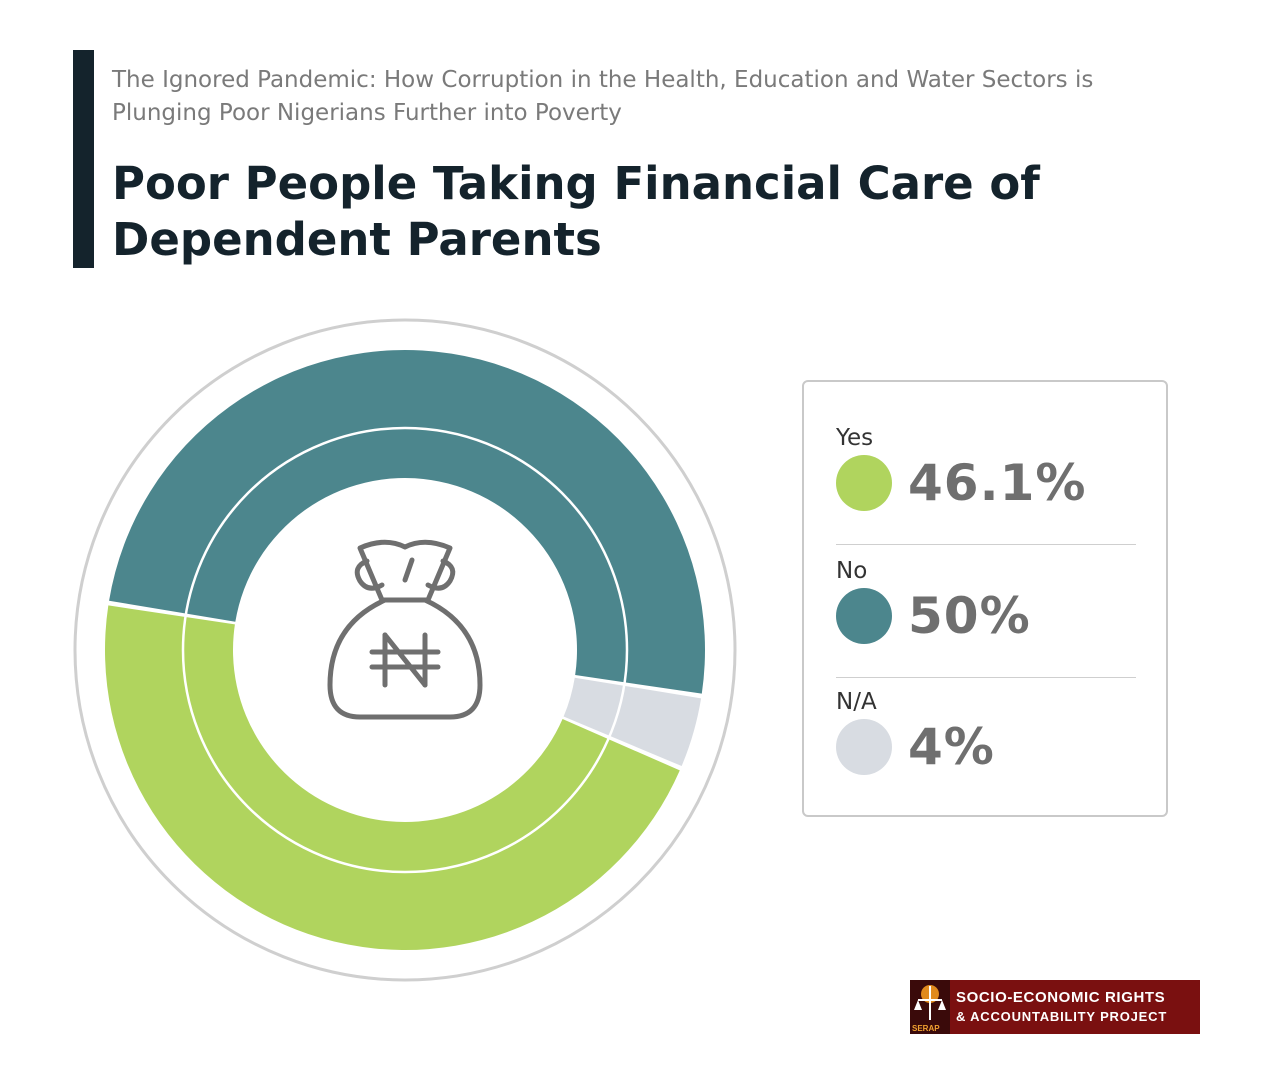 This screenshot has width=1280, height=1086. I want to click on title-accent-bar, so click(83, 159).